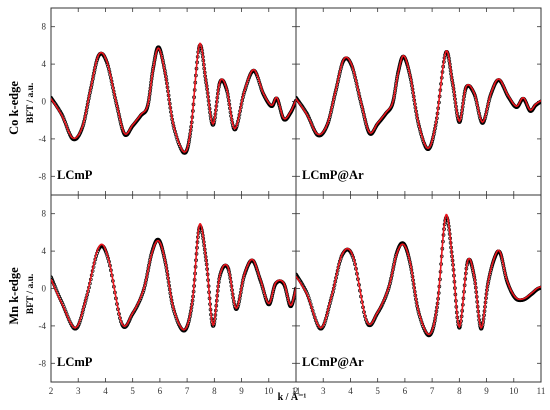 Image resolution: width=550 pixels, height=410 pixels. Describe the element at coordinates (31, 103) in the screenshot. I see `y-axis-label-top: BFT / a.u.` at that location.